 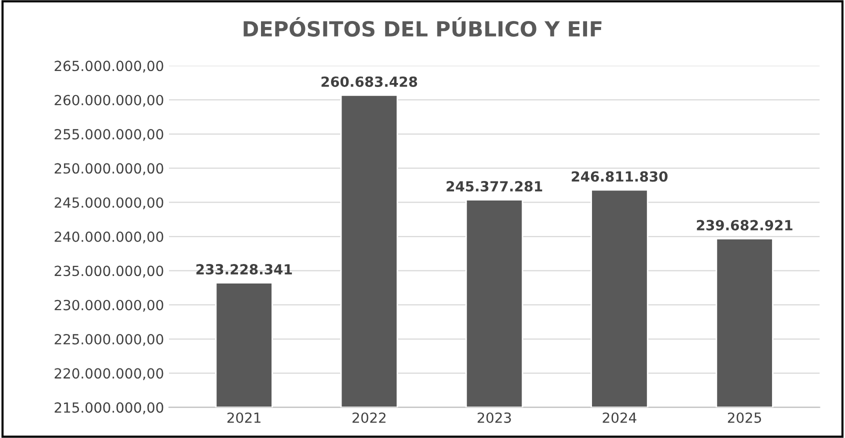 What do you see at coordinates (109, 306) in the screenshot?
I see `y-tick-label: 230.000.000,00` at bounding box center [109, 306].